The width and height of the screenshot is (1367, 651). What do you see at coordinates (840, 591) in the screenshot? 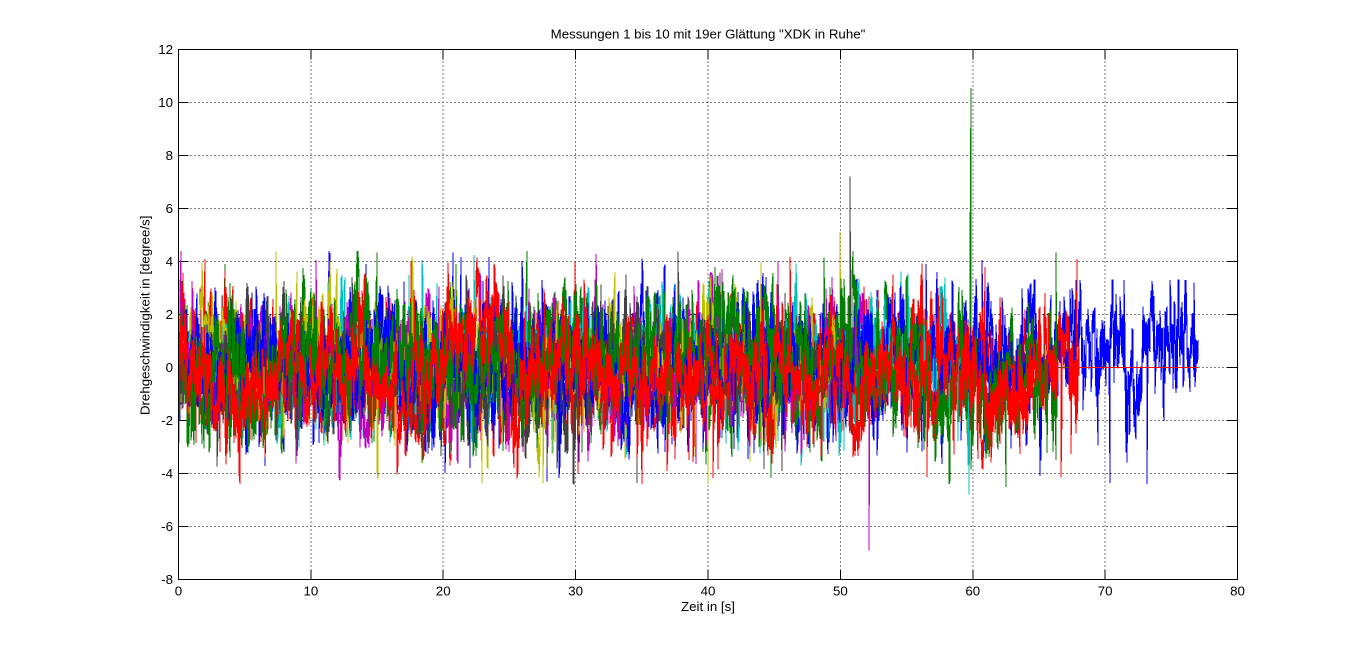
I see `svg-text: 50` at bounding box center [840, 591].